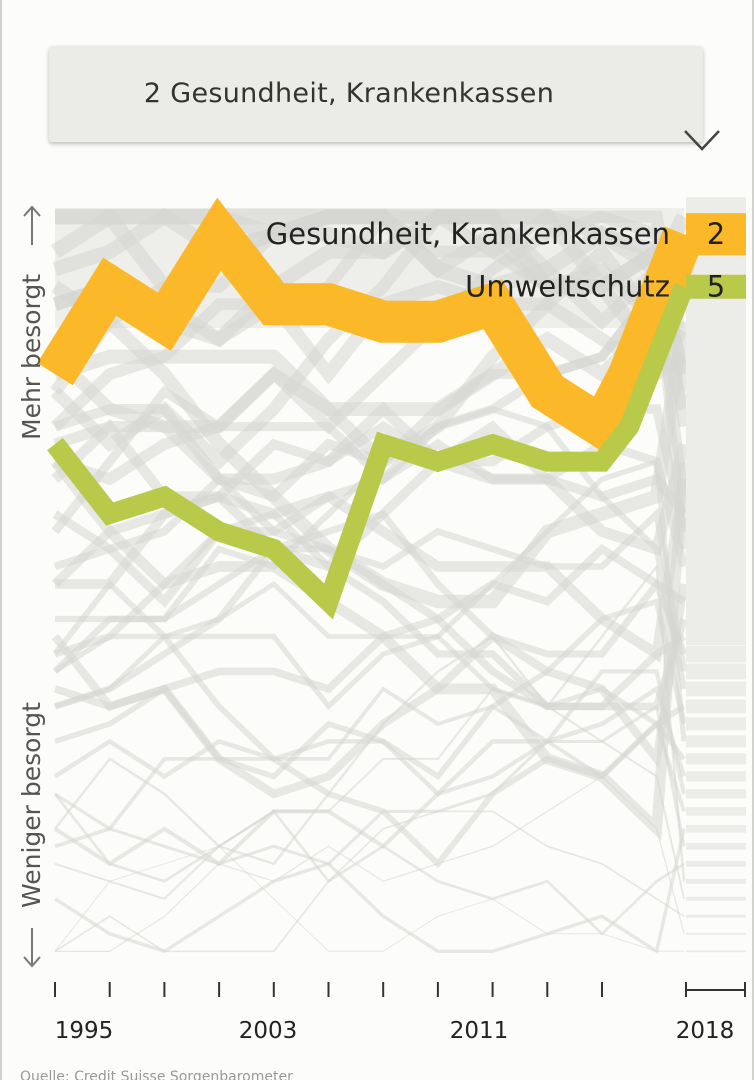 Image resolution: width=754 pixels, height=1080 pixels. What do you see at coordinates (400, 1013) in the screenshot?
I see `x-axis: 1995 2003 2011 2018` at bounding box center [400, 1013].